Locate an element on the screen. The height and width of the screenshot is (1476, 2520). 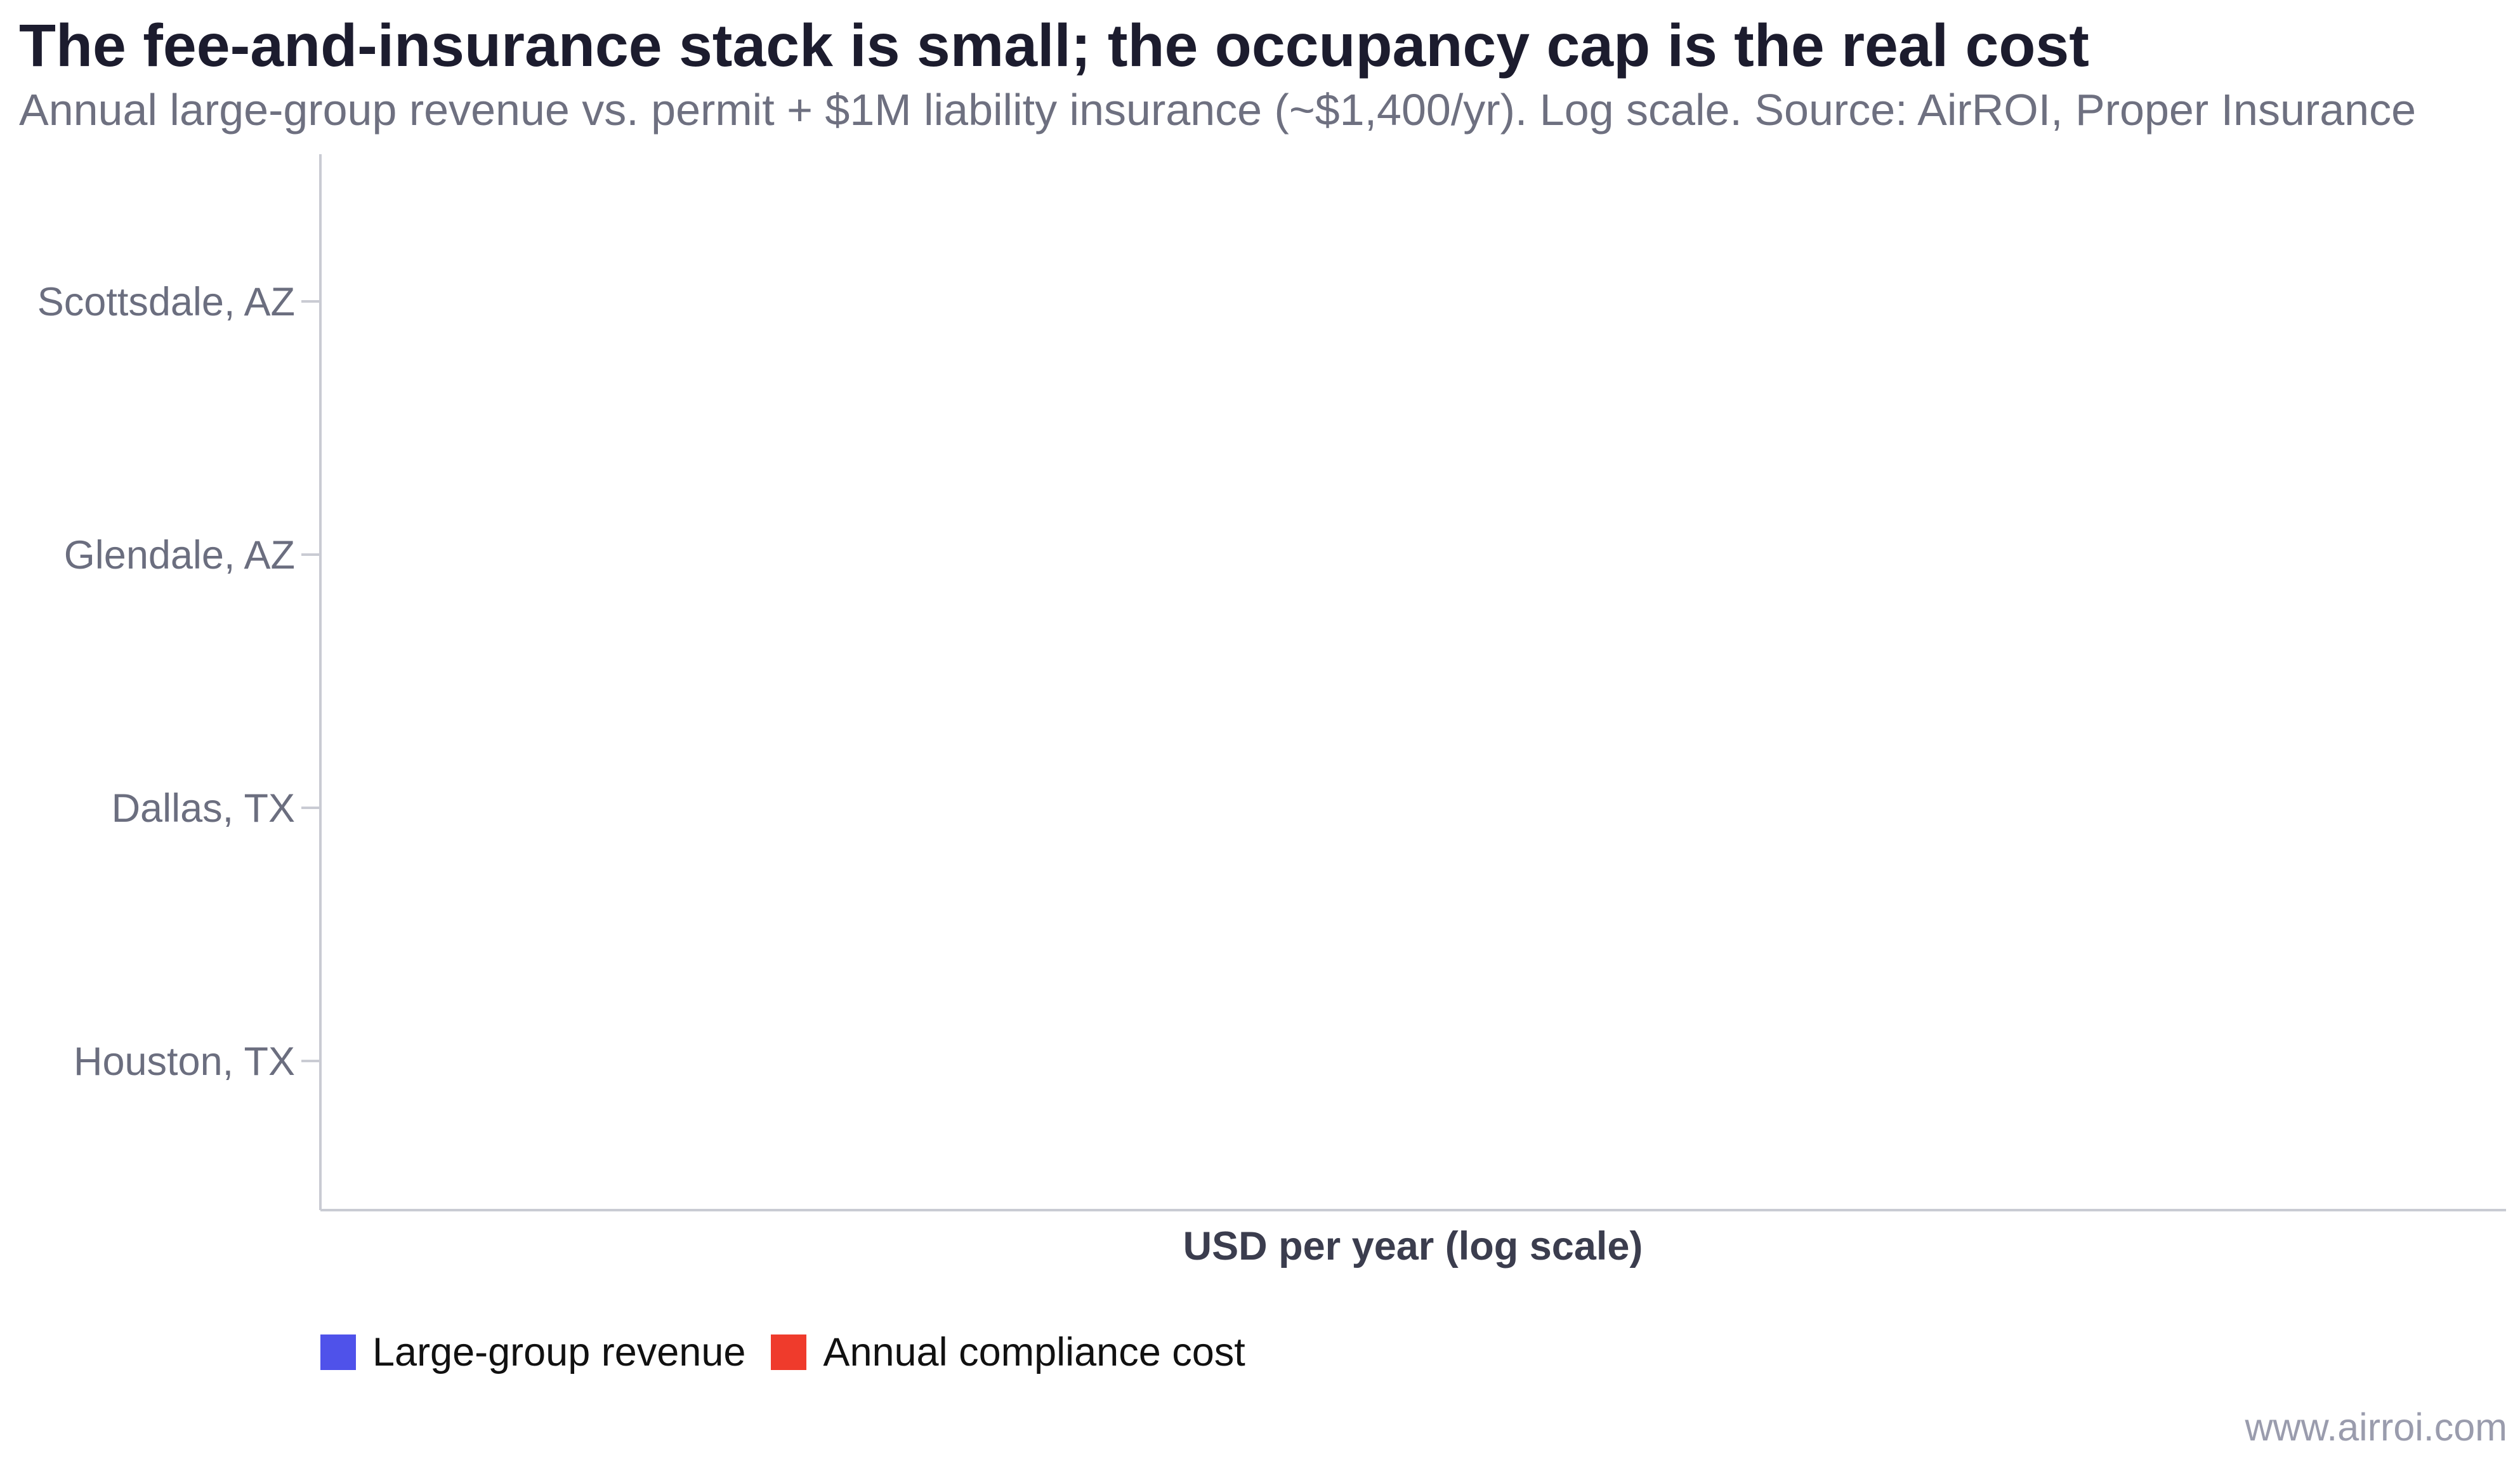
watermark: www.airroi.com is located at coordinates (2376, 1427).